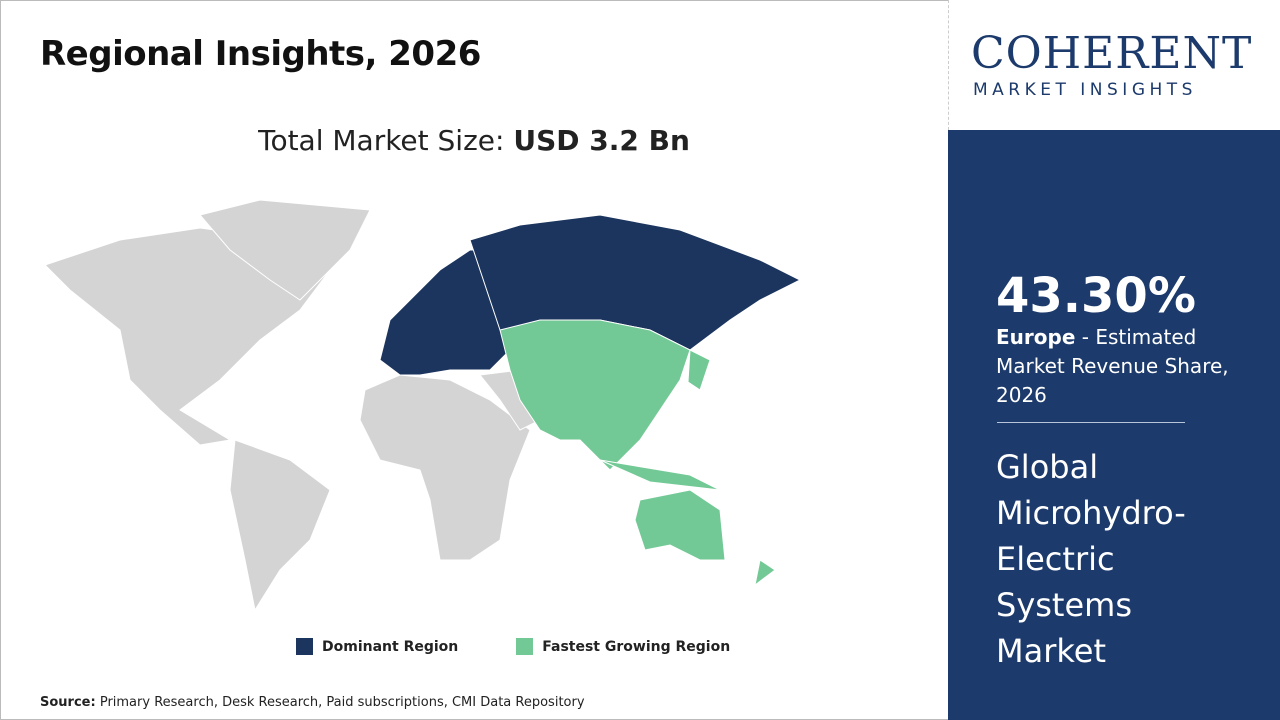  I want to click on legend-label: Dominant Region, so click(390, 646).